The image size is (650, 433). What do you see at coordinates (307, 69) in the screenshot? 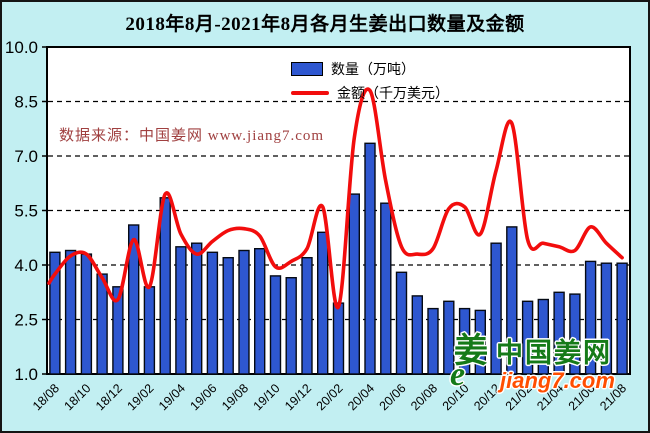
I see `quantity-bar-swatch` at bounding box center [307, 69].